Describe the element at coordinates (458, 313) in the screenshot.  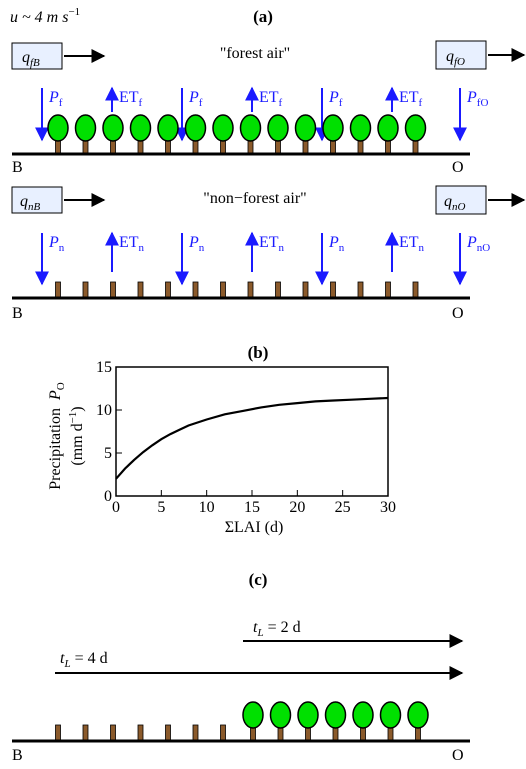
I see `nonforest-point-o: O` at that location.